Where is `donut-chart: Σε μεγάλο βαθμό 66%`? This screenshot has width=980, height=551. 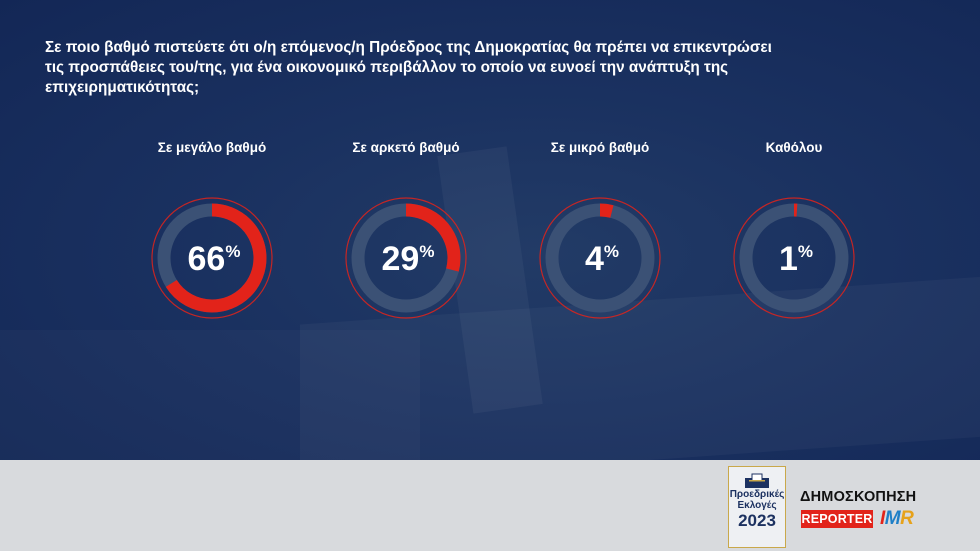
donut-chart: Σε μεγάλο βαθμό 66% is located at coordinates (212, 233).